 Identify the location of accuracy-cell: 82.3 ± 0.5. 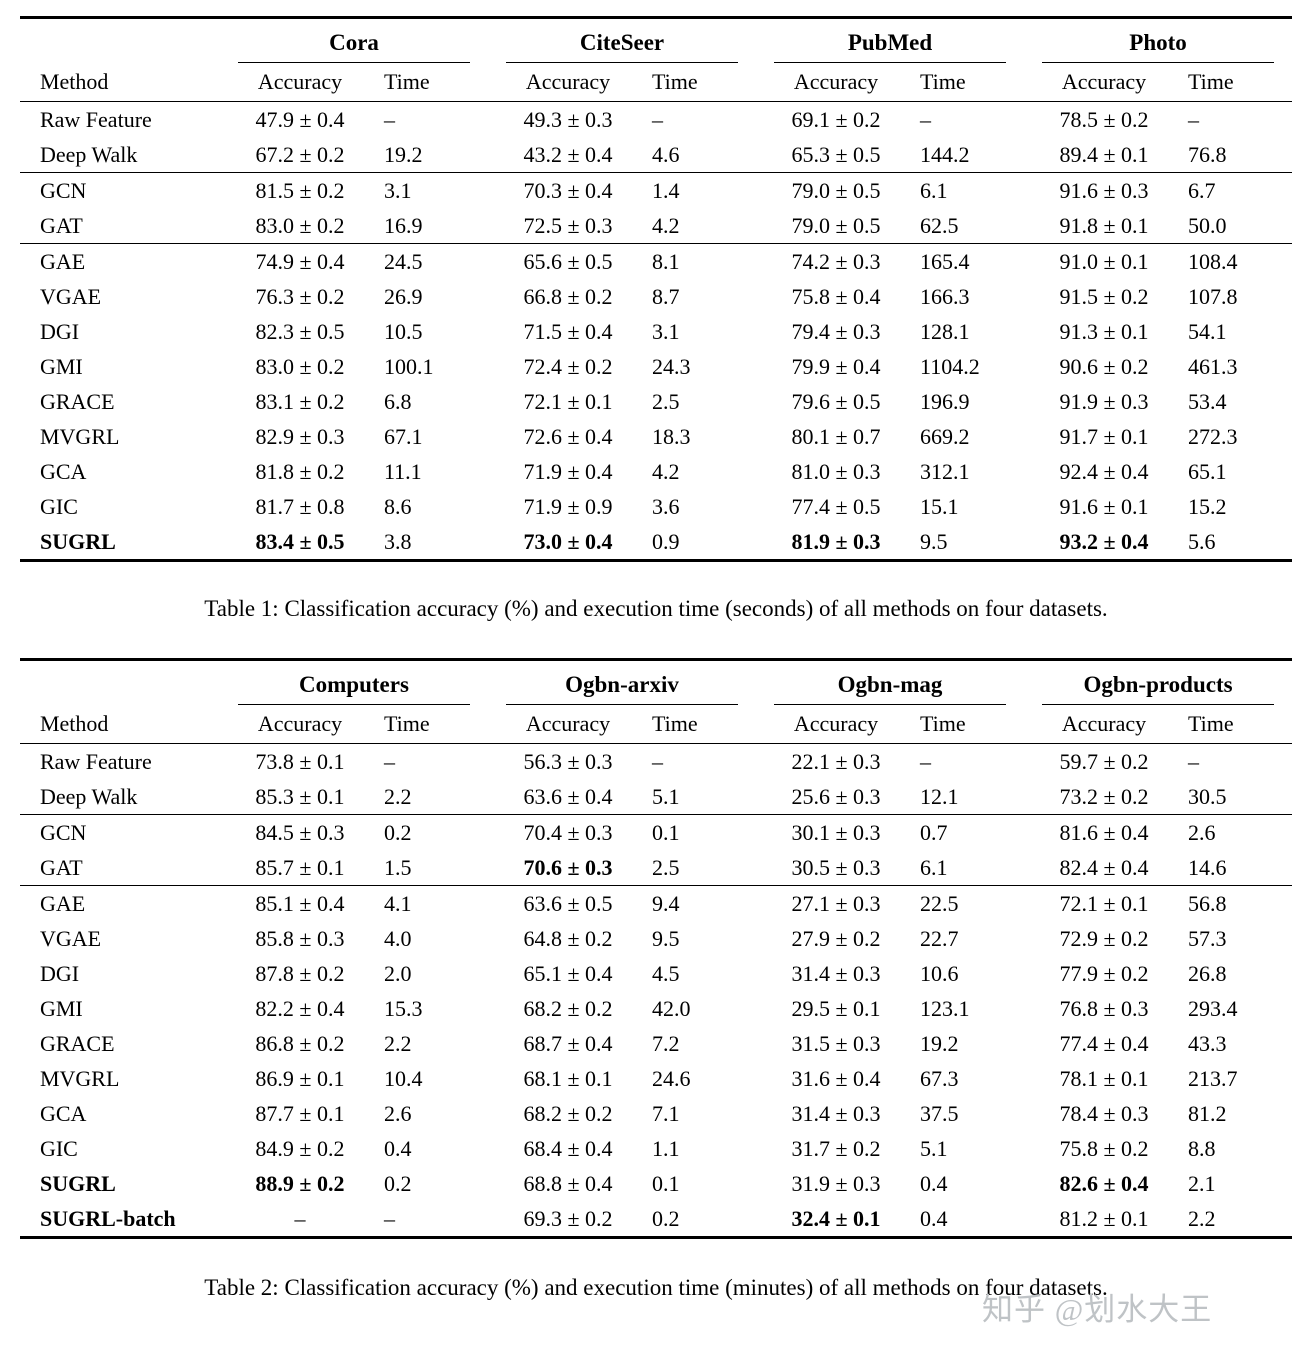
(300, 331).